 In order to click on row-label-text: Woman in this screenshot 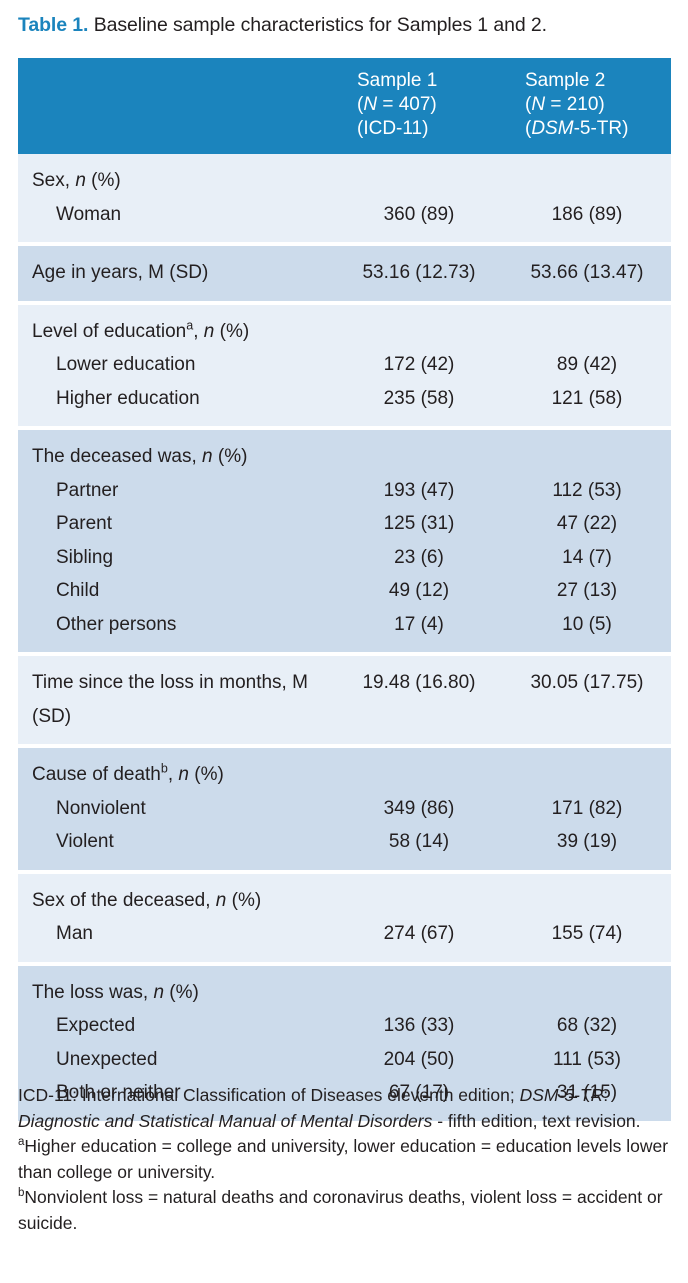, I will do `click(89, 214)`.